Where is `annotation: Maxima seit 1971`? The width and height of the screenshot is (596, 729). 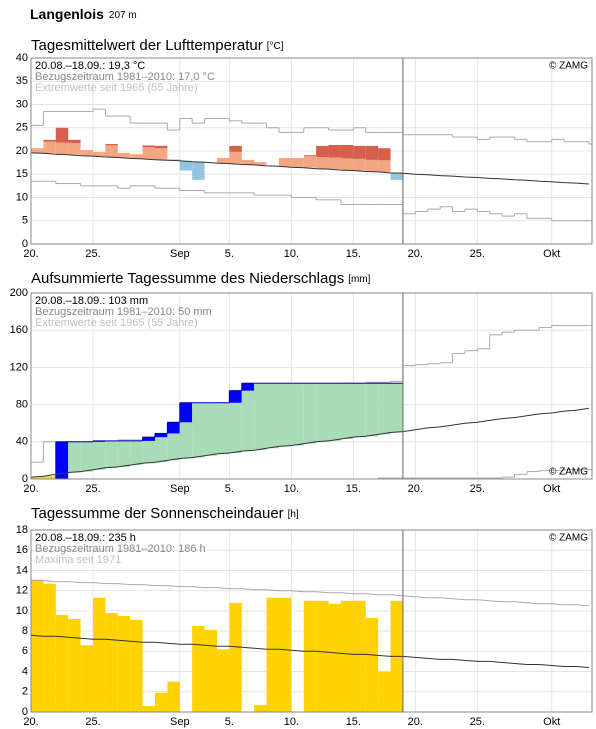
annotation: Maxima seit 1971 is located at coordinates (78, 560).